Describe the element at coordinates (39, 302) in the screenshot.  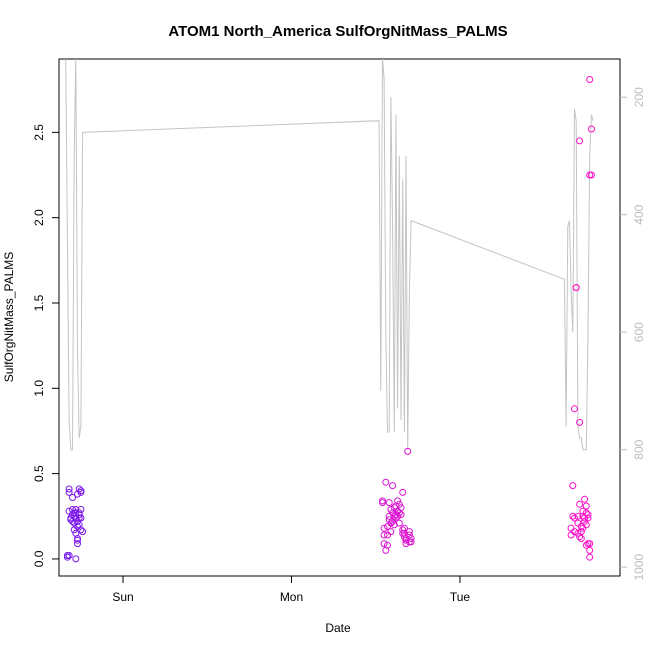
I see `y-tick-label: 1.5` at that location.